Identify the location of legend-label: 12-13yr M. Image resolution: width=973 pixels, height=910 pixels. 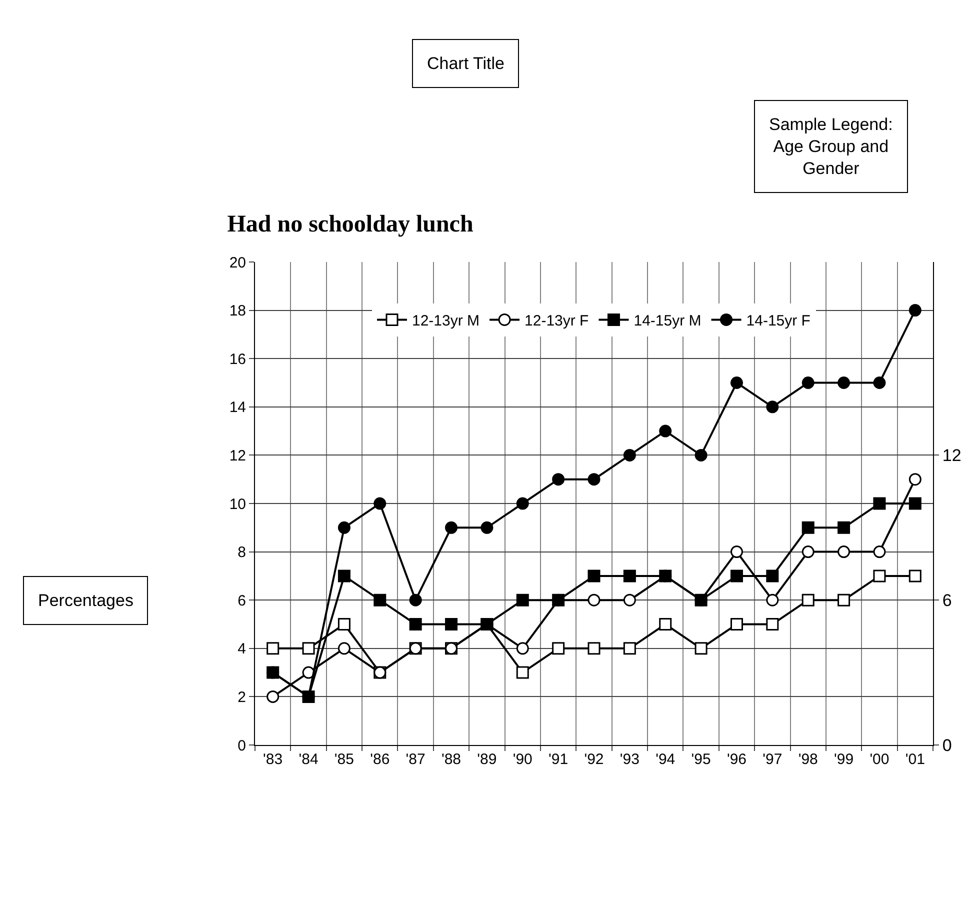
(446, 321).